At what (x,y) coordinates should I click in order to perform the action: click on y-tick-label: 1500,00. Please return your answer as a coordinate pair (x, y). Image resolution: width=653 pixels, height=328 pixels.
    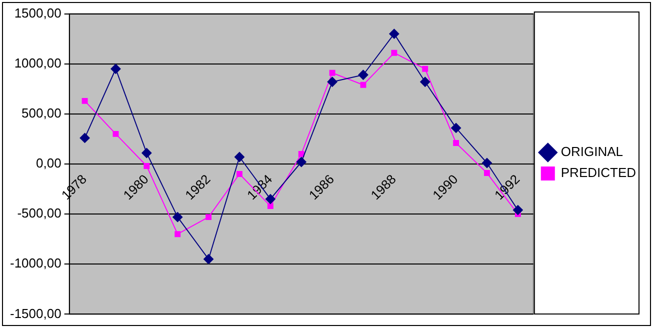
    Looking at the image, I should click on (38, 12).